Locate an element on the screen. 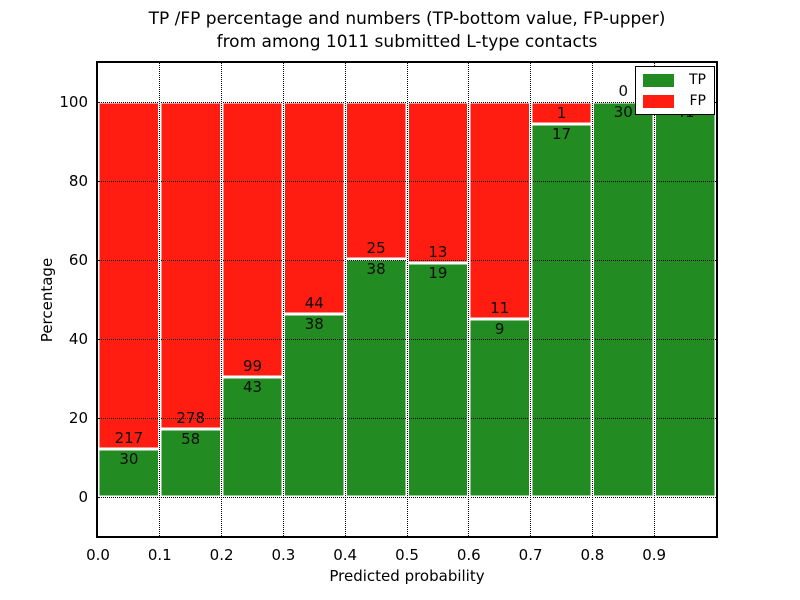 This screenshot has width=800, height=600. fp-count-label: 1 is located at coordinates (561, 113).